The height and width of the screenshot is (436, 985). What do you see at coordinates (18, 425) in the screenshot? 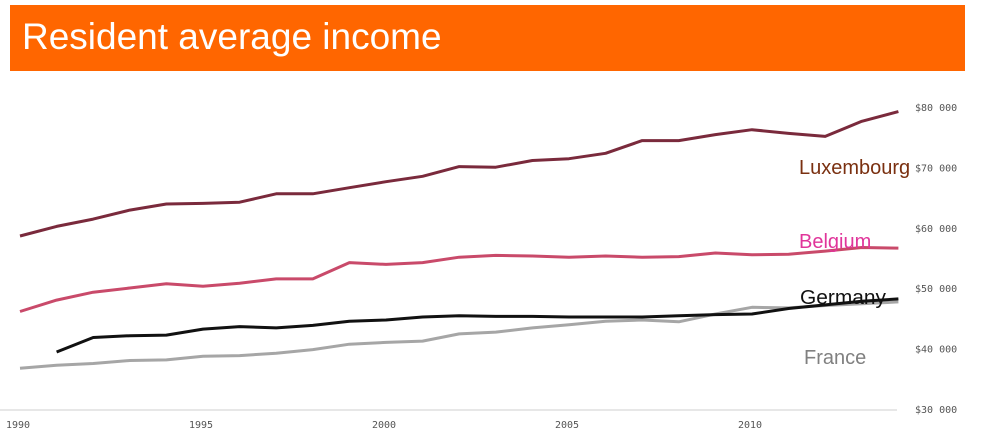
I see `x-tick-label: 1990` at bounding box center [18, 425].